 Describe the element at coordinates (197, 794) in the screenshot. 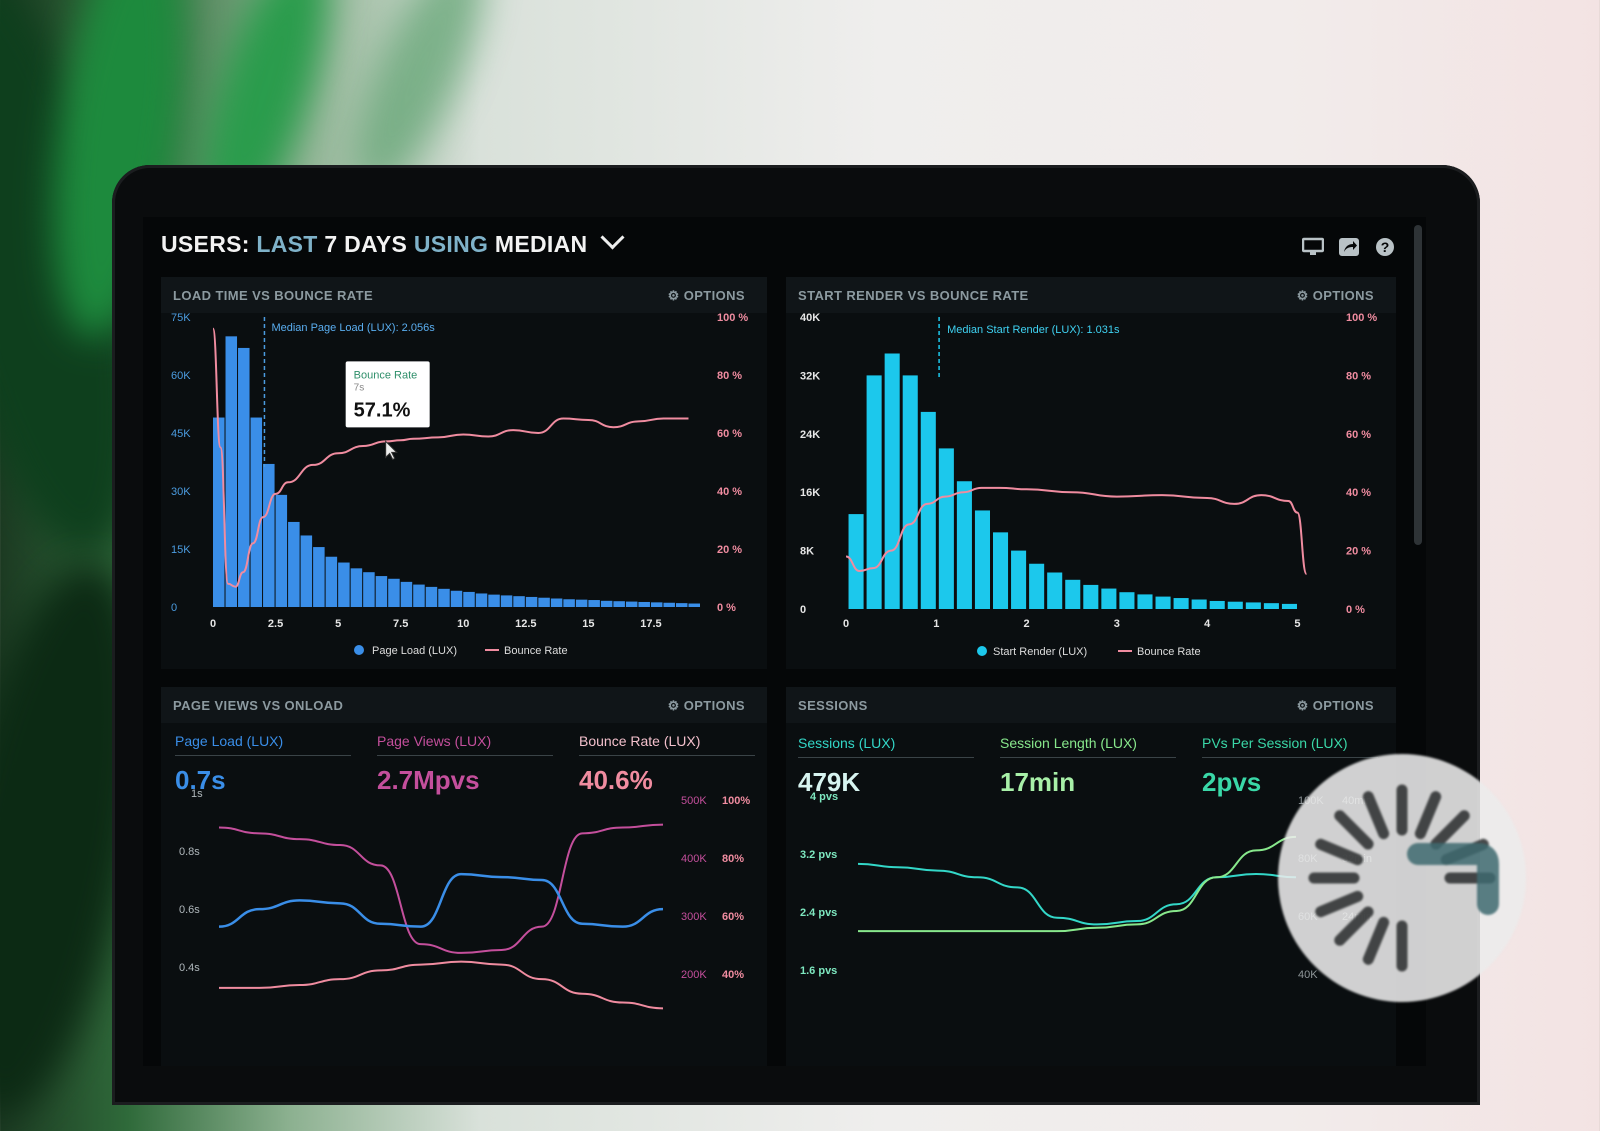

I see `y-tick-label: 1s` at that location.